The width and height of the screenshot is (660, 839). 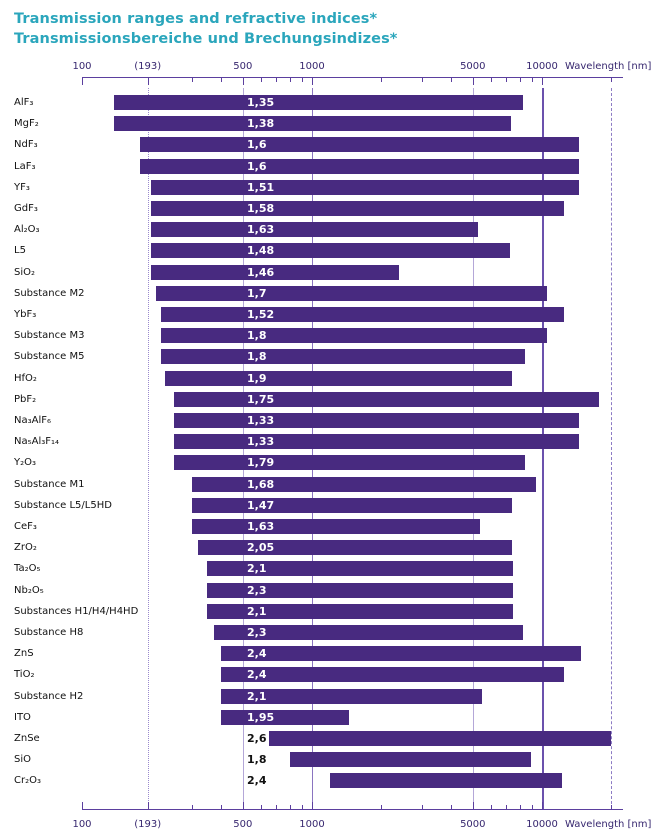 I want to click on refractive-index-label: 1,7, so click(x=257, y=293).